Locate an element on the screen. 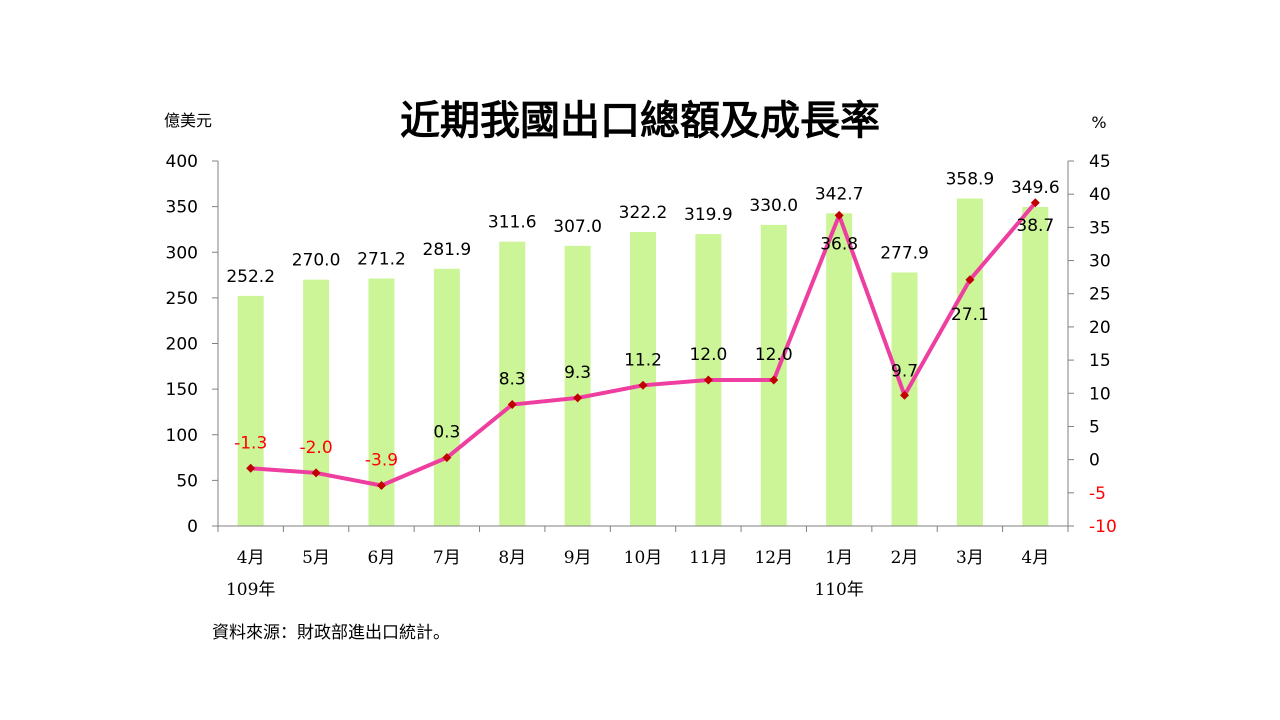 The width and height of the screenshot is (1280, 720). x-tick-label-4: 8月 is located at coordinates (512, 558).